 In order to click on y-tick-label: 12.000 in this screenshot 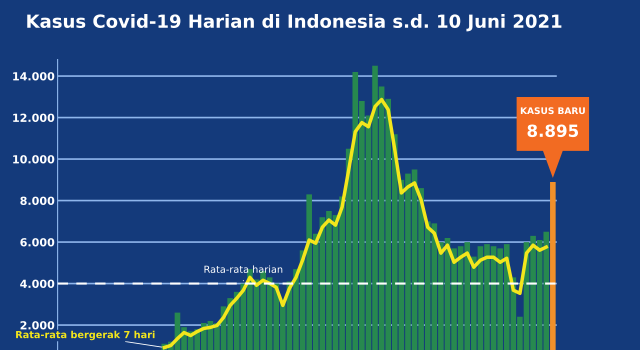, I will do `click(33, 118)`.